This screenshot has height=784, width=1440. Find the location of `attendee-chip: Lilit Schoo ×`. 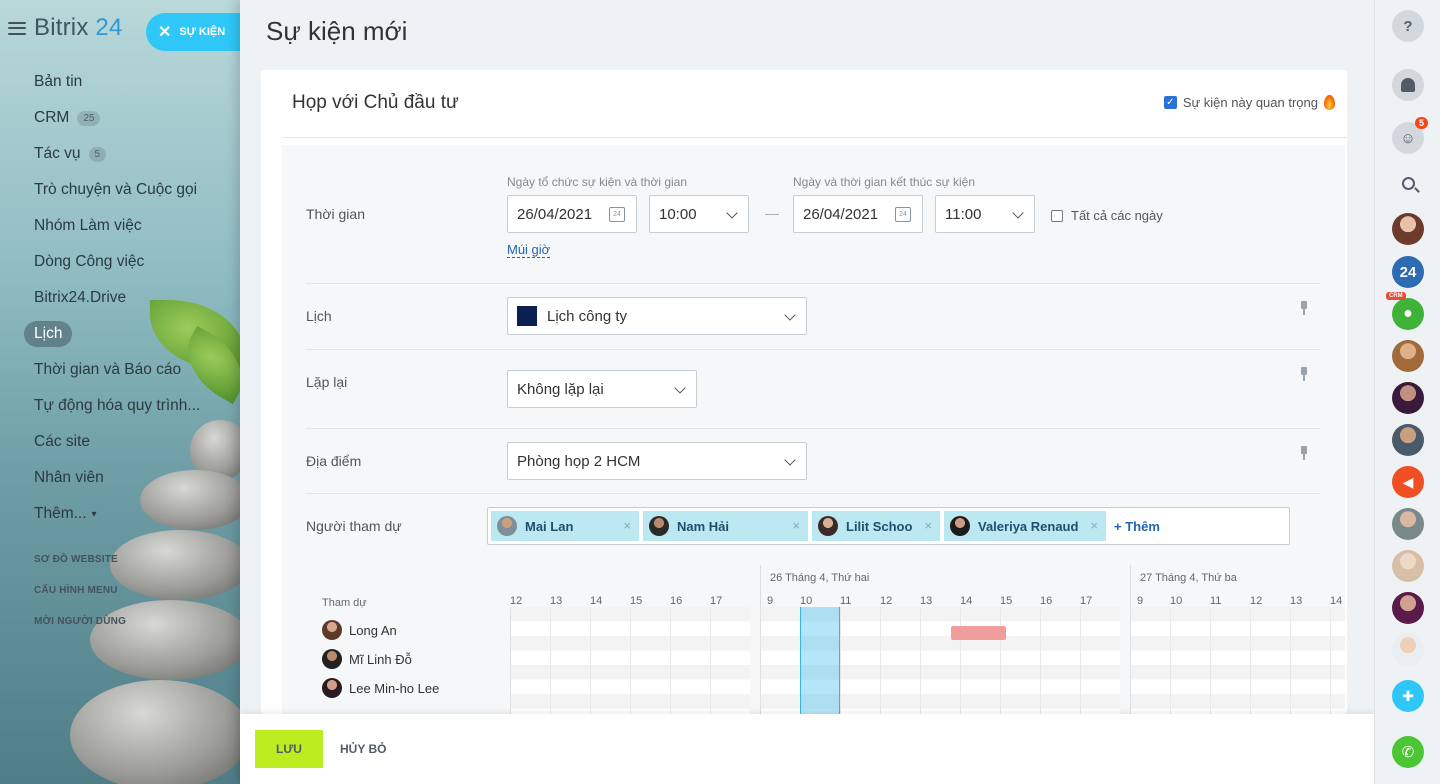

attendee-chip: Lilit Schoo × is located at coordinates (876, 526).